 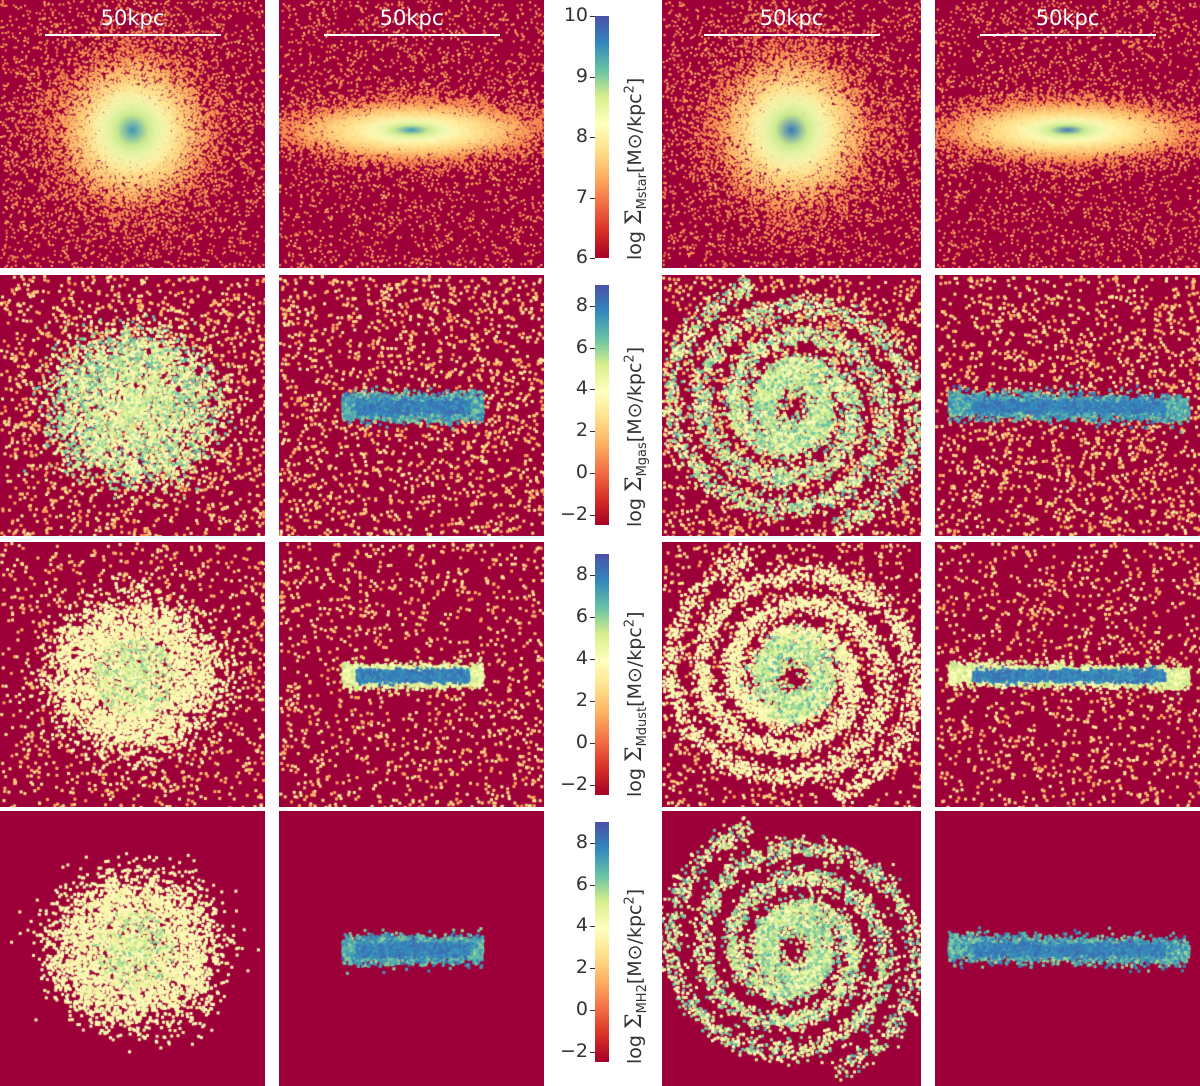 What do you see at coordinates (602, 137) in the screenshot?
I see `colorbar-mstar` at bounding box center [602, 137].